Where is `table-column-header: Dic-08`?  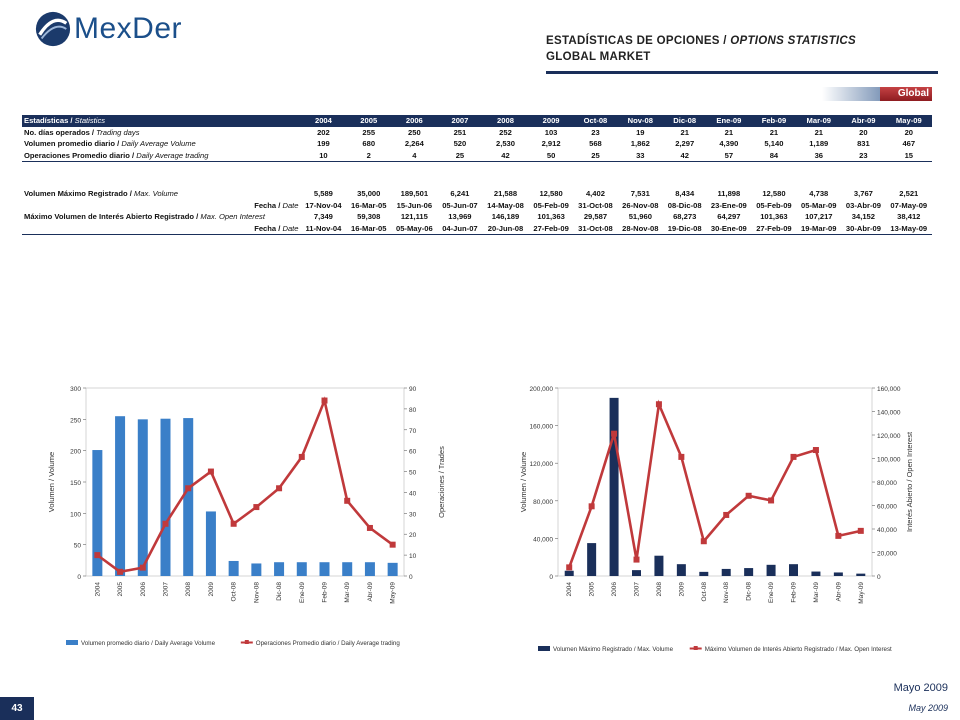 table-column-header: Dic-08 is located at coordinates (685, 121).